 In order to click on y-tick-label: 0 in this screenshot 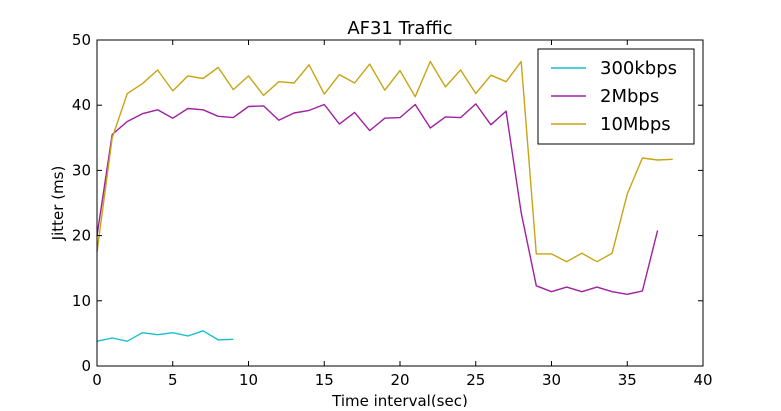, I will do `click(86, 366)`.